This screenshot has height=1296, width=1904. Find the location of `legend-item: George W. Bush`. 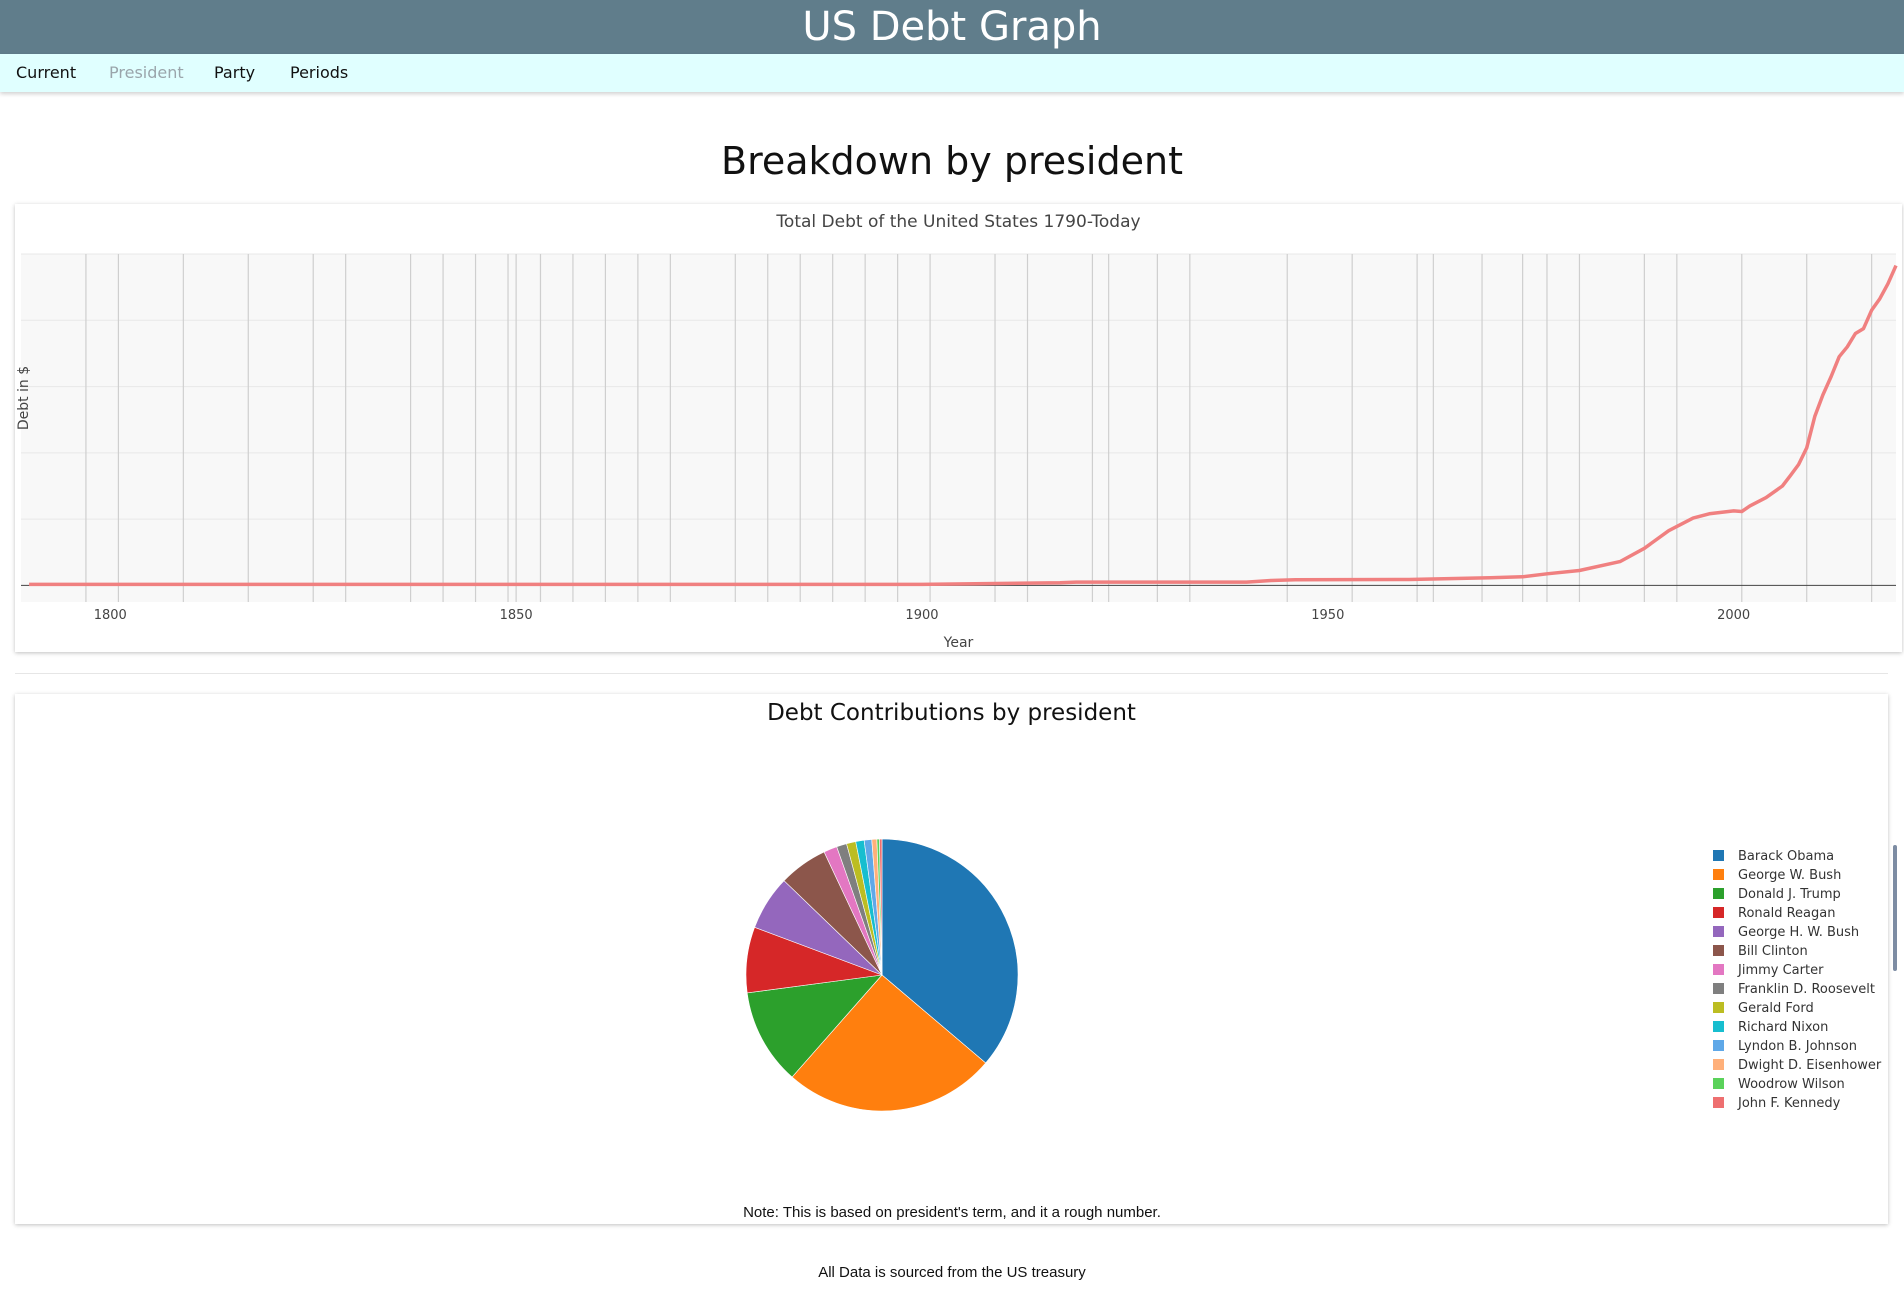

legend-item: George W. Bush is located at coordinates (1777, 875).